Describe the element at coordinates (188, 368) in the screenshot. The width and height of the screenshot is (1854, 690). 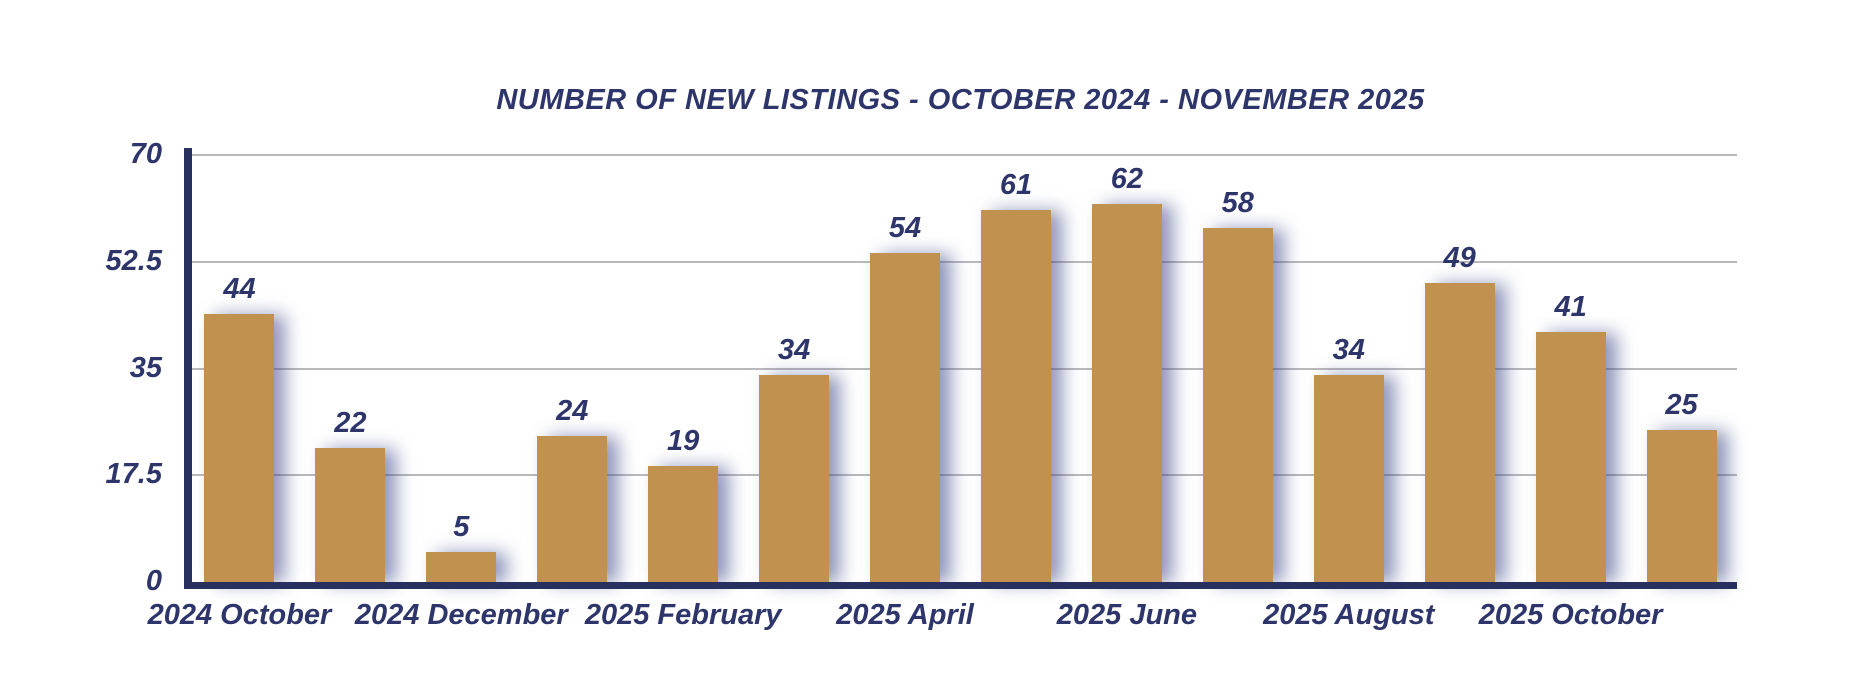
I see `y-axis-line` at that location.